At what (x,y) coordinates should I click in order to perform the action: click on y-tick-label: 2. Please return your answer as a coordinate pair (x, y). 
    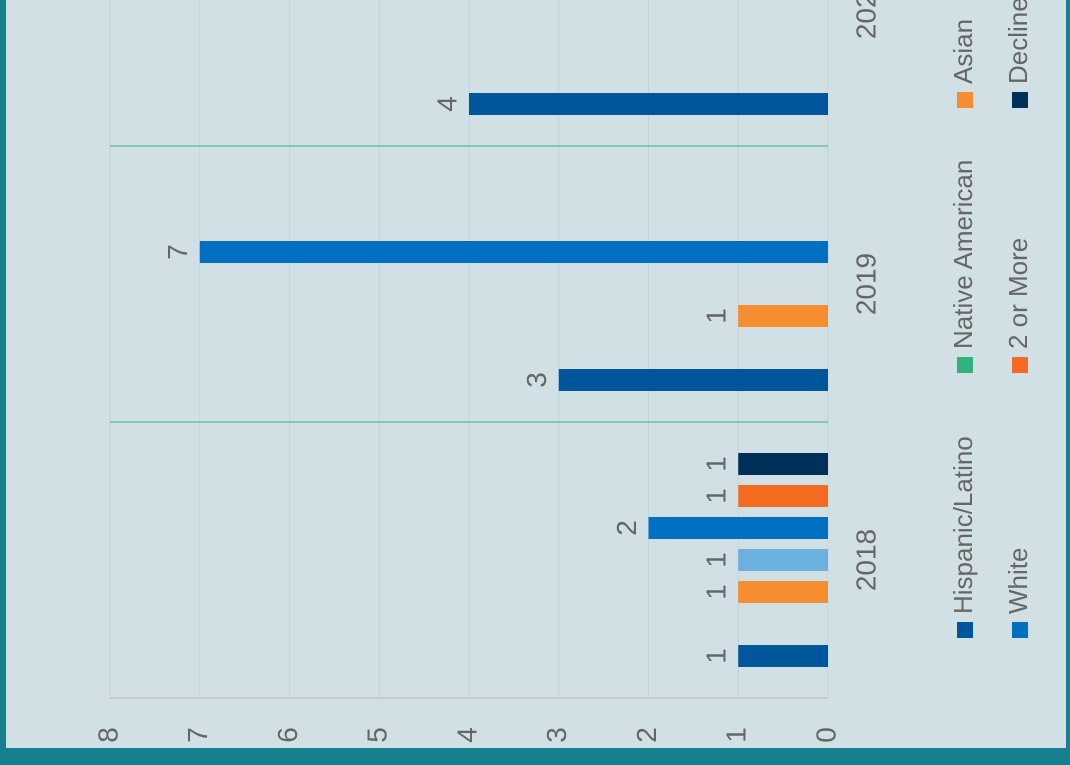
    Looking at the image, I should click on (646, 735).